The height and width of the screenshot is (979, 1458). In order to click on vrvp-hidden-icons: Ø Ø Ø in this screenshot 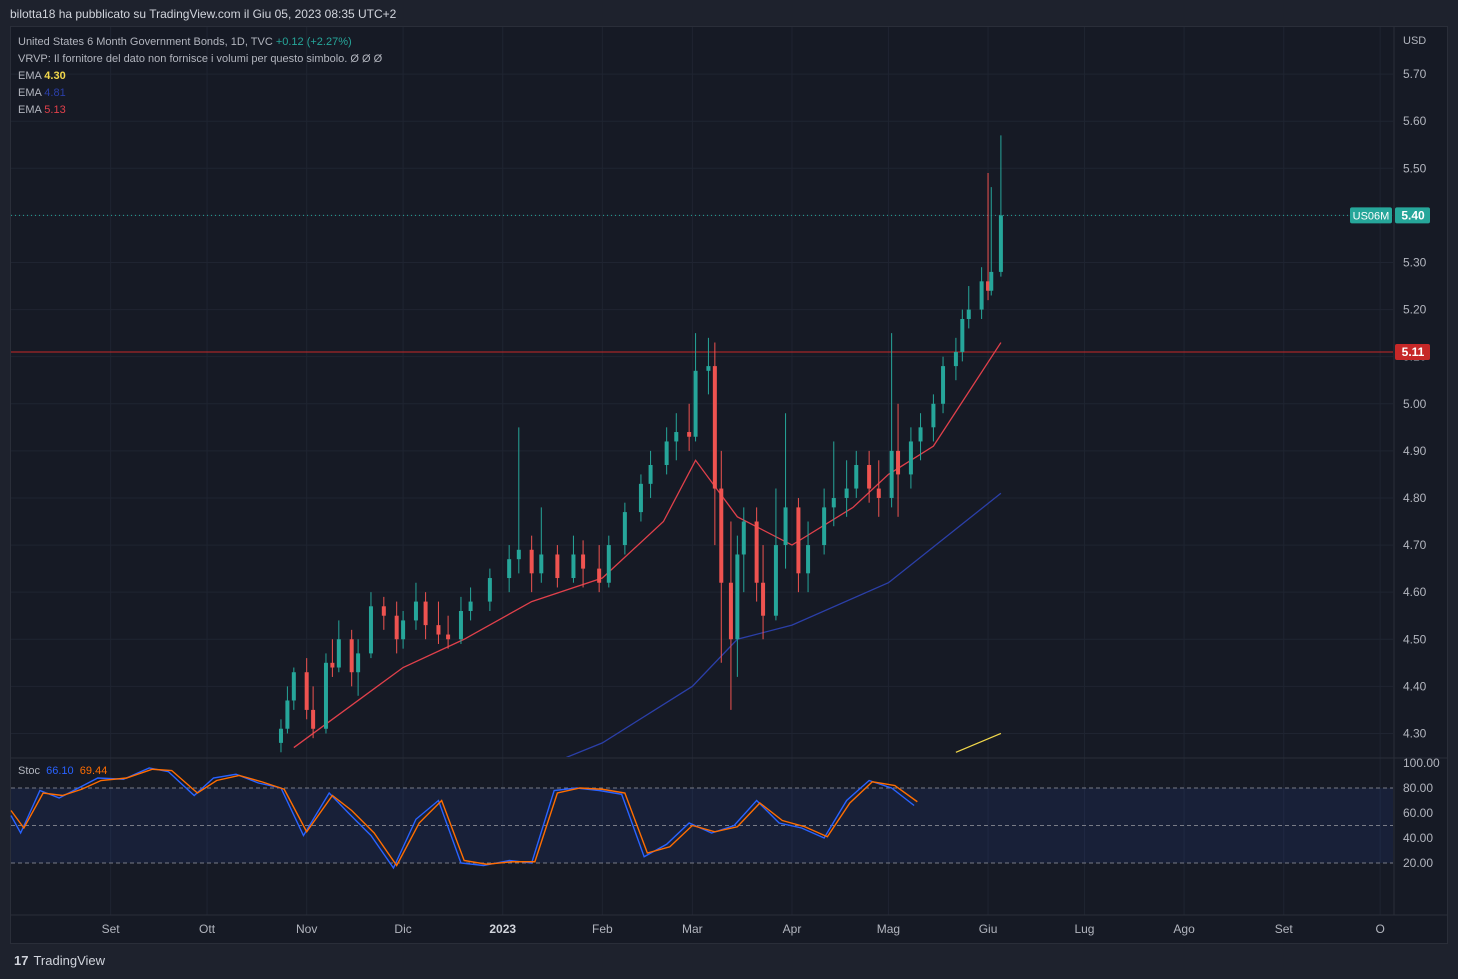, I will do `click(366, 59)`.